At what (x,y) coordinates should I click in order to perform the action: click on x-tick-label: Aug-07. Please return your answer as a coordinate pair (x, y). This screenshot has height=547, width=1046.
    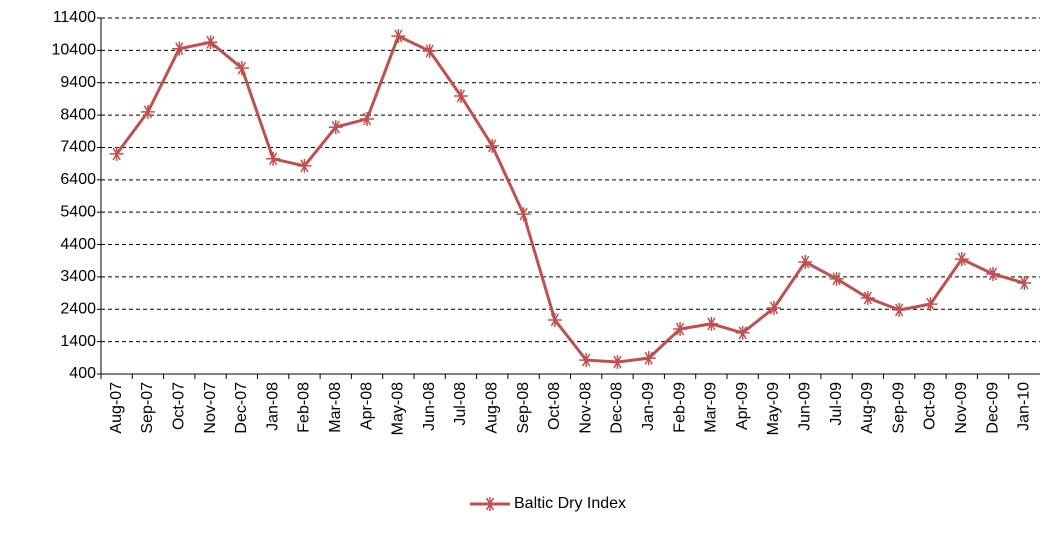
    Looking at the image, I should click on (116, 408).